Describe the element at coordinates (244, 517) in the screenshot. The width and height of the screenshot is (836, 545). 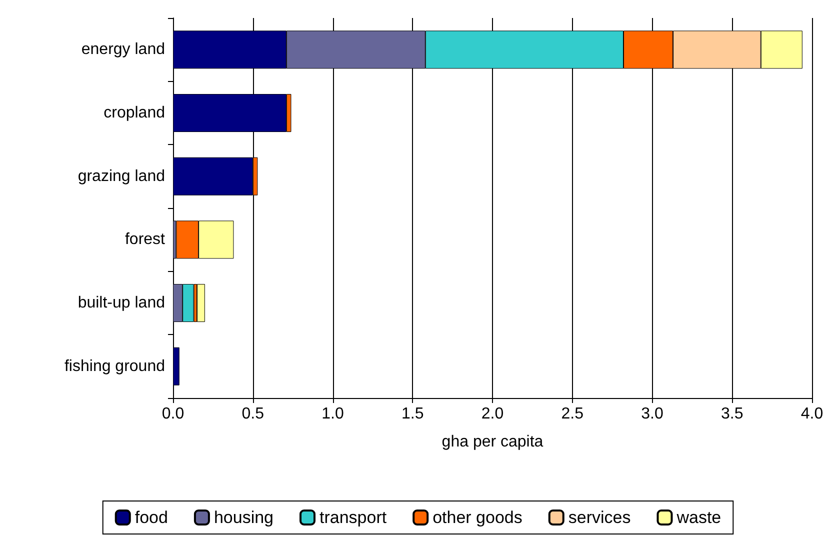
I see `legend-label: housing` at that location.